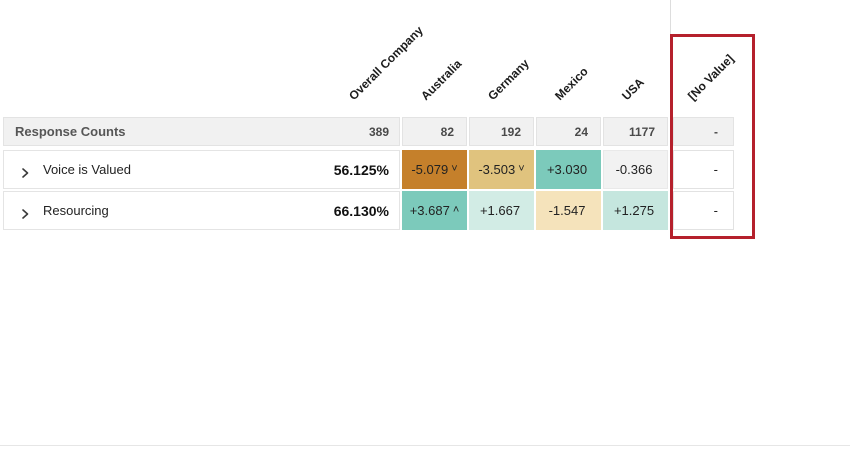  What do you see at coordinates (633, 89) in the screenshot?
I see `column-header-usa: USA` at bounding box center [633, 89].